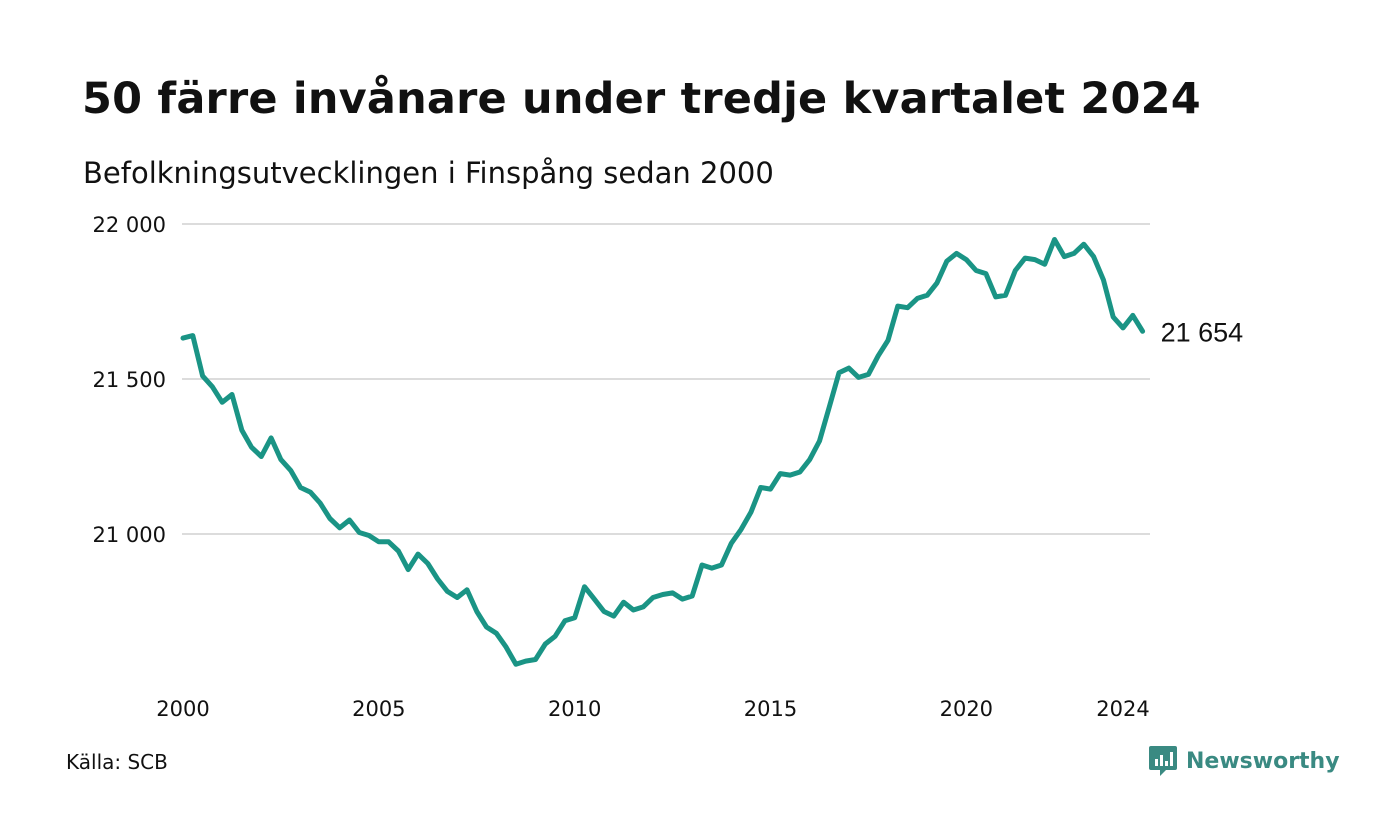 Image resolution: width=1400 pixels, height=840 pixels. I want to click on brand-name: Newsworthy, so click(1263, 761).